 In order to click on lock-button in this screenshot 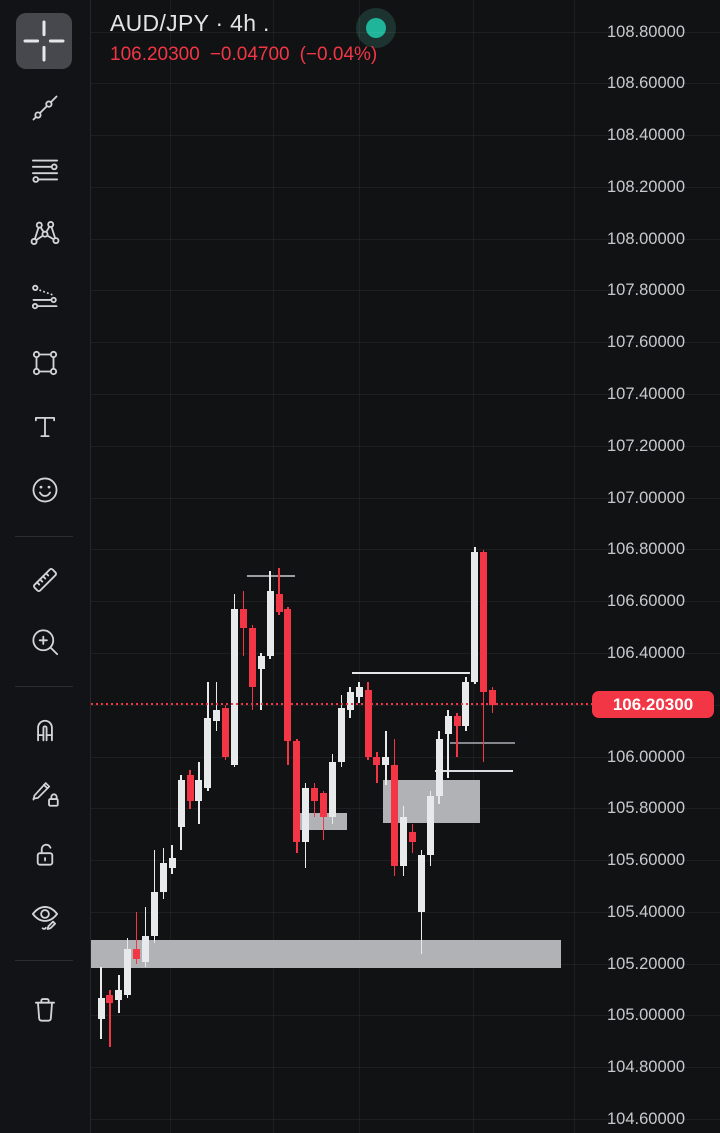, I will do `click(45, 855)`.